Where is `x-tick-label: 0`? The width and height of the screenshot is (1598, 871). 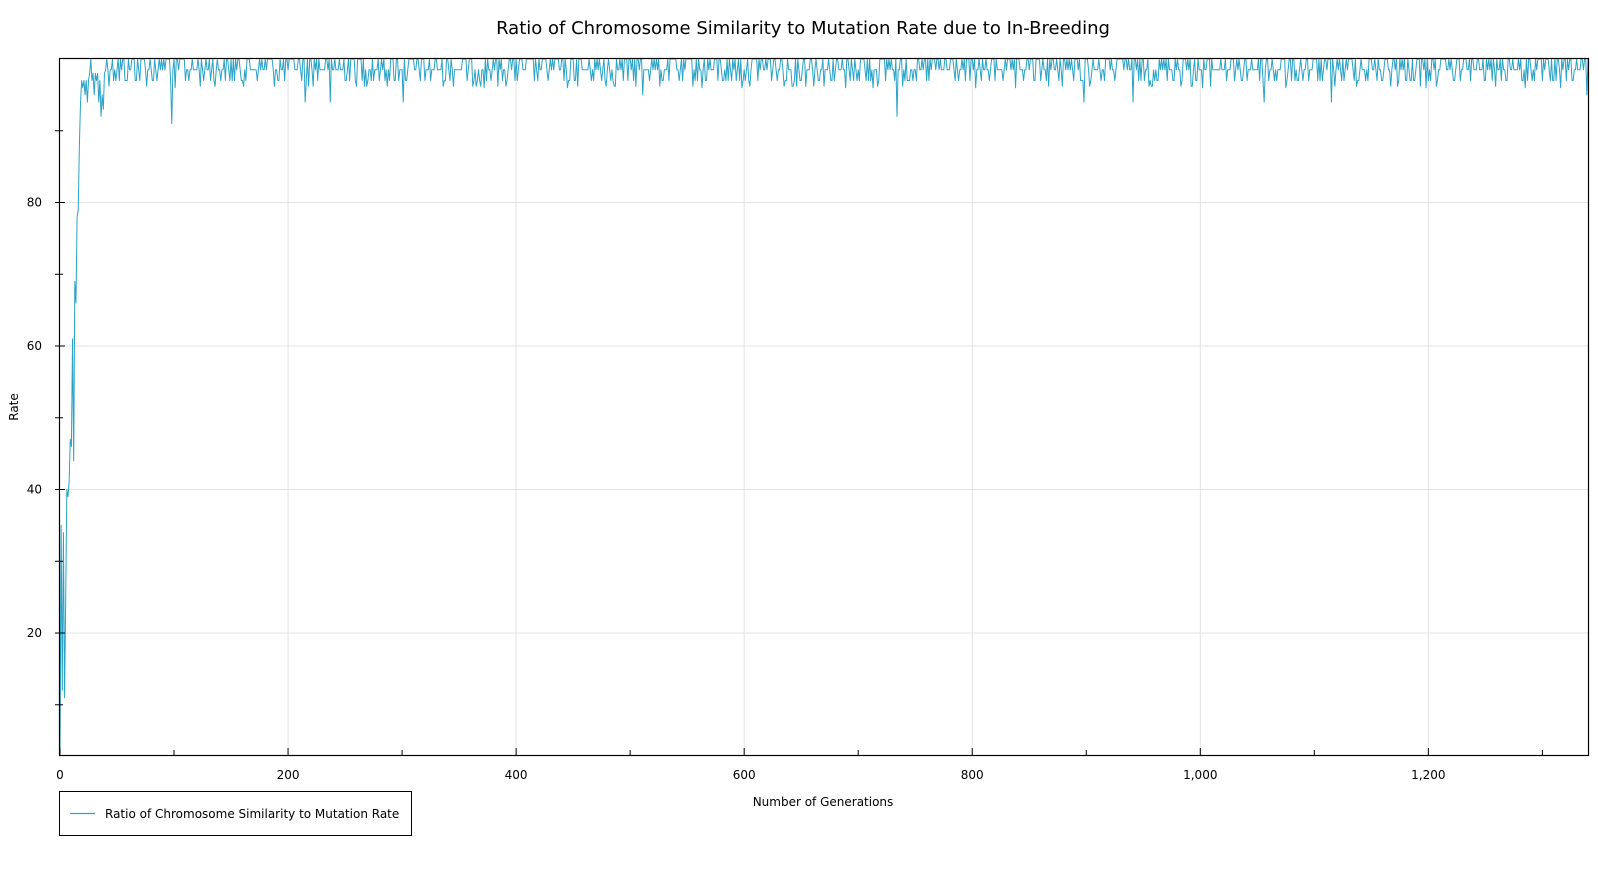
x-tick-label: 0 is located at coordinates (60, 775).